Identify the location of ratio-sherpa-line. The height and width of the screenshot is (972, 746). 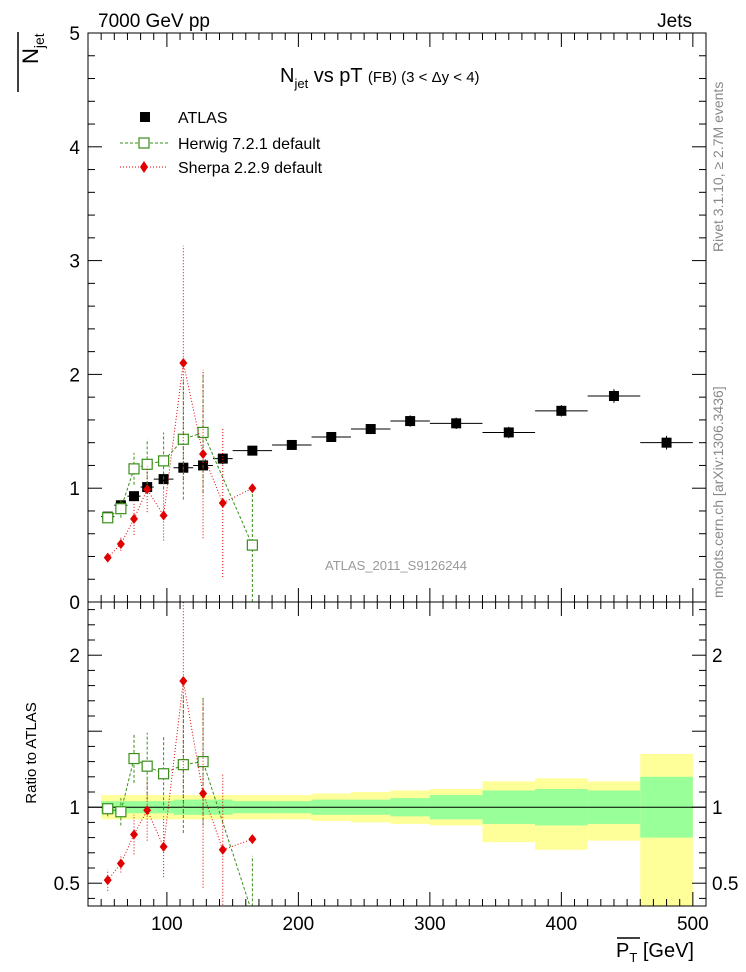
(180, 780).